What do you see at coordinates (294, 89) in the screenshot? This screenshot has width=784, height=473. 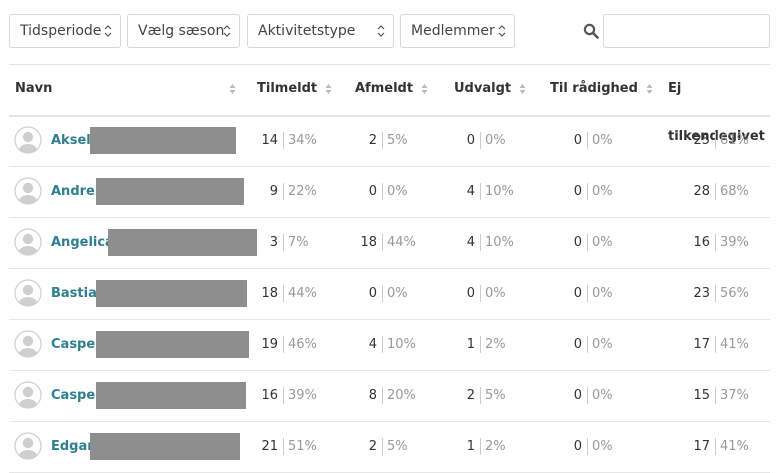 I see `header-signed-up: Tilmeldt` at bounding box center [294, 89].